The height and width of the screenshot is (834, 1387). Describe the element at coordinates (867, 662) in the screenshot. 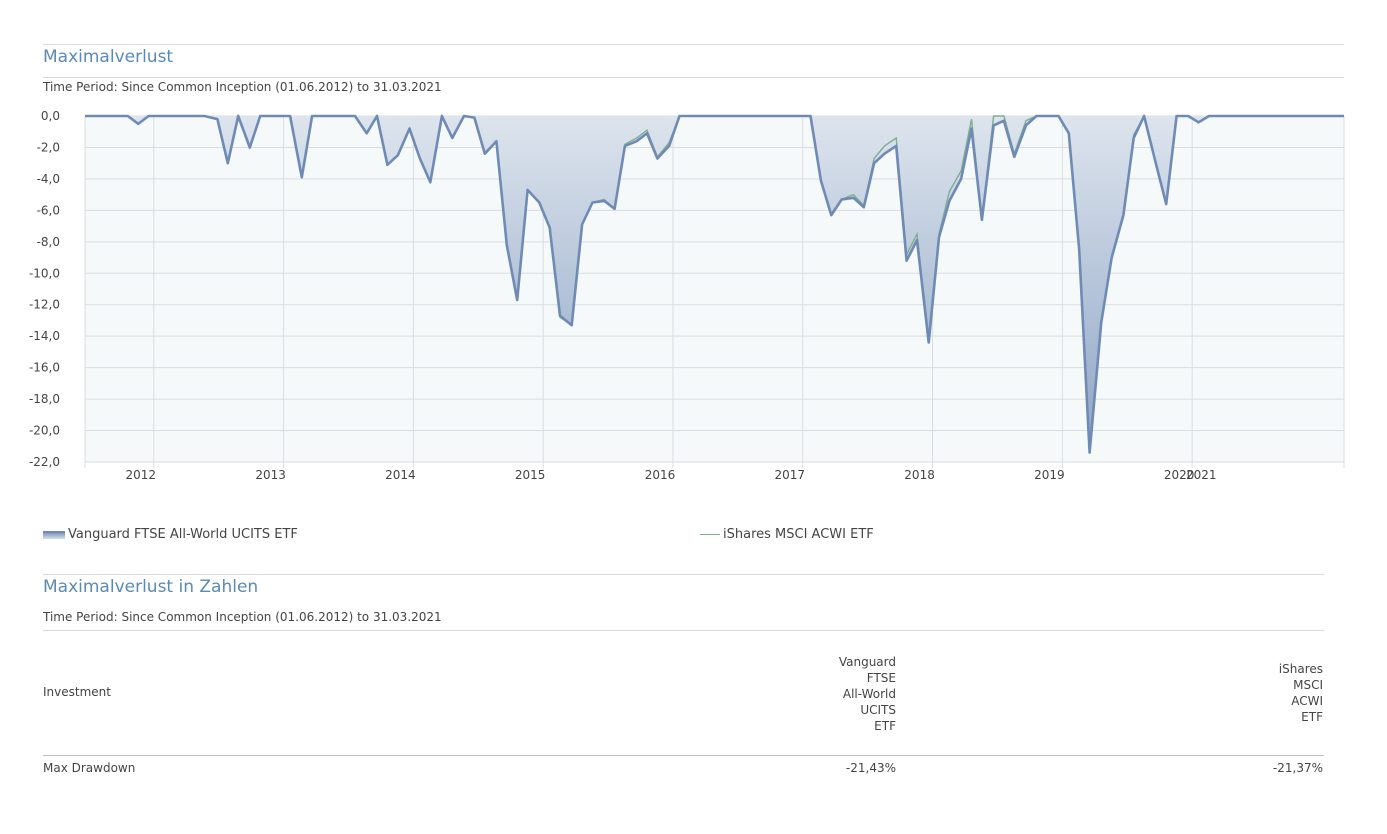

I see `column-header-word: Vanguard` at that location.